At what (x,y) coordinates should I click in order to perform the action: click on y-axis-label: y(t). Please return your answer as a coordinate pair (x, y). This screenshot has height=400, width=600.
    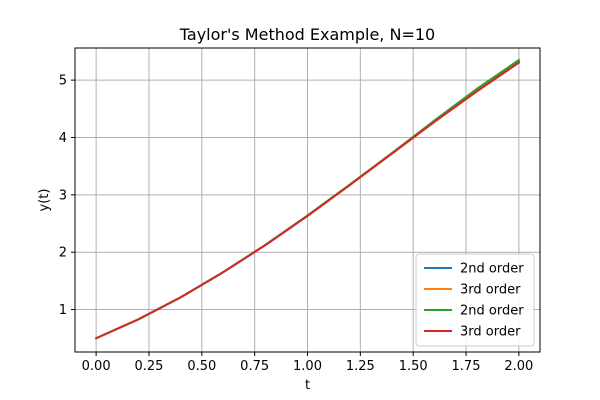
    Looking at the image, I should click on (44, 200).